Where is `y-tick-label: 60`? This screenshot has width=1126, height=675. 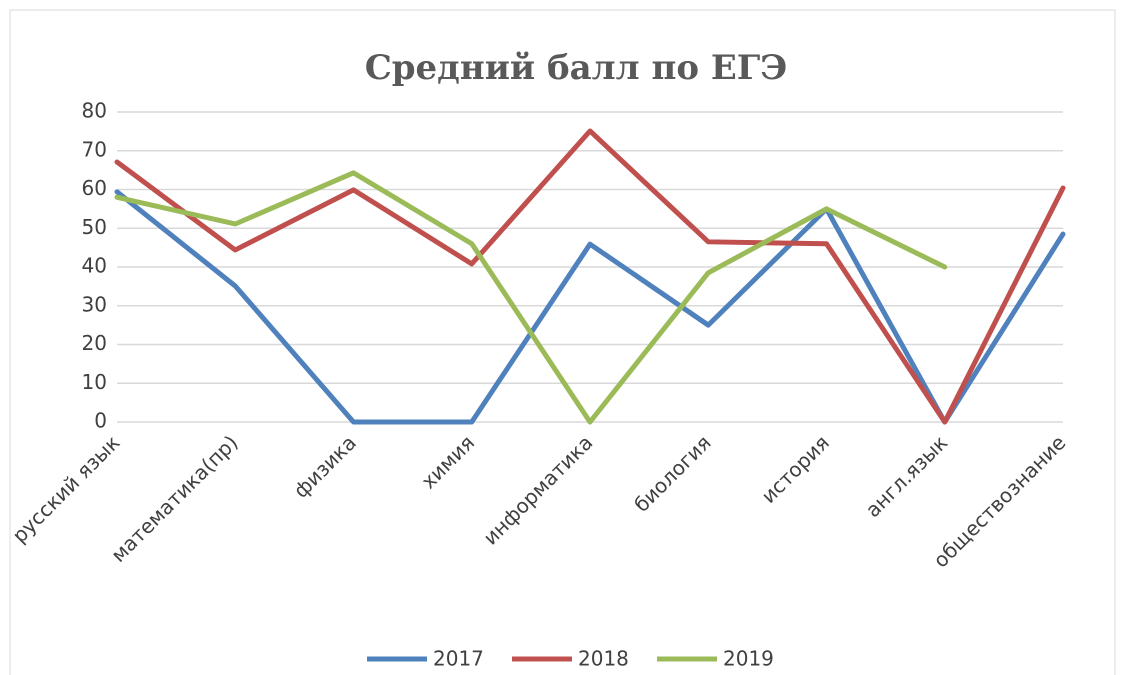 y-tick-label: 60 is located at coordinates (94, 188).